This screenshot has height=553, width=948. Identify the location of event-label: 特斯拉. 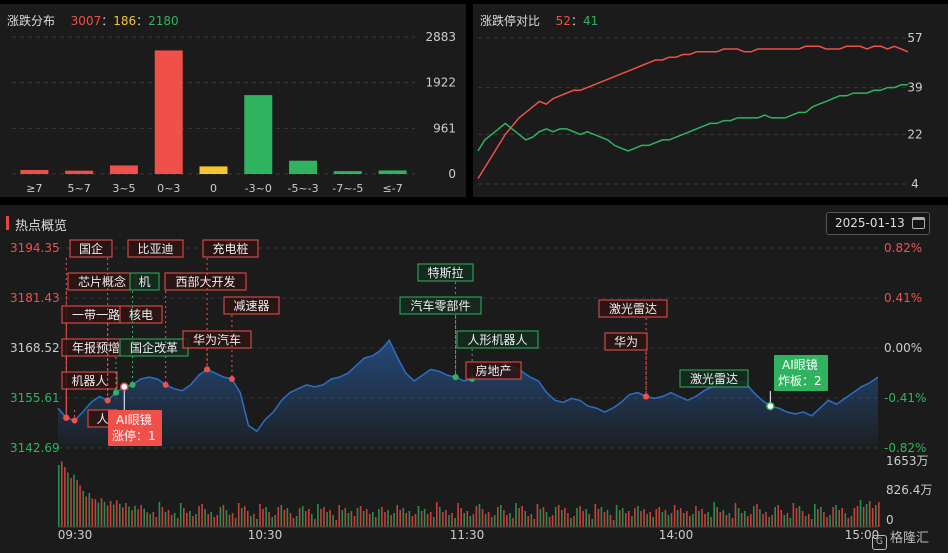
(445, 272).